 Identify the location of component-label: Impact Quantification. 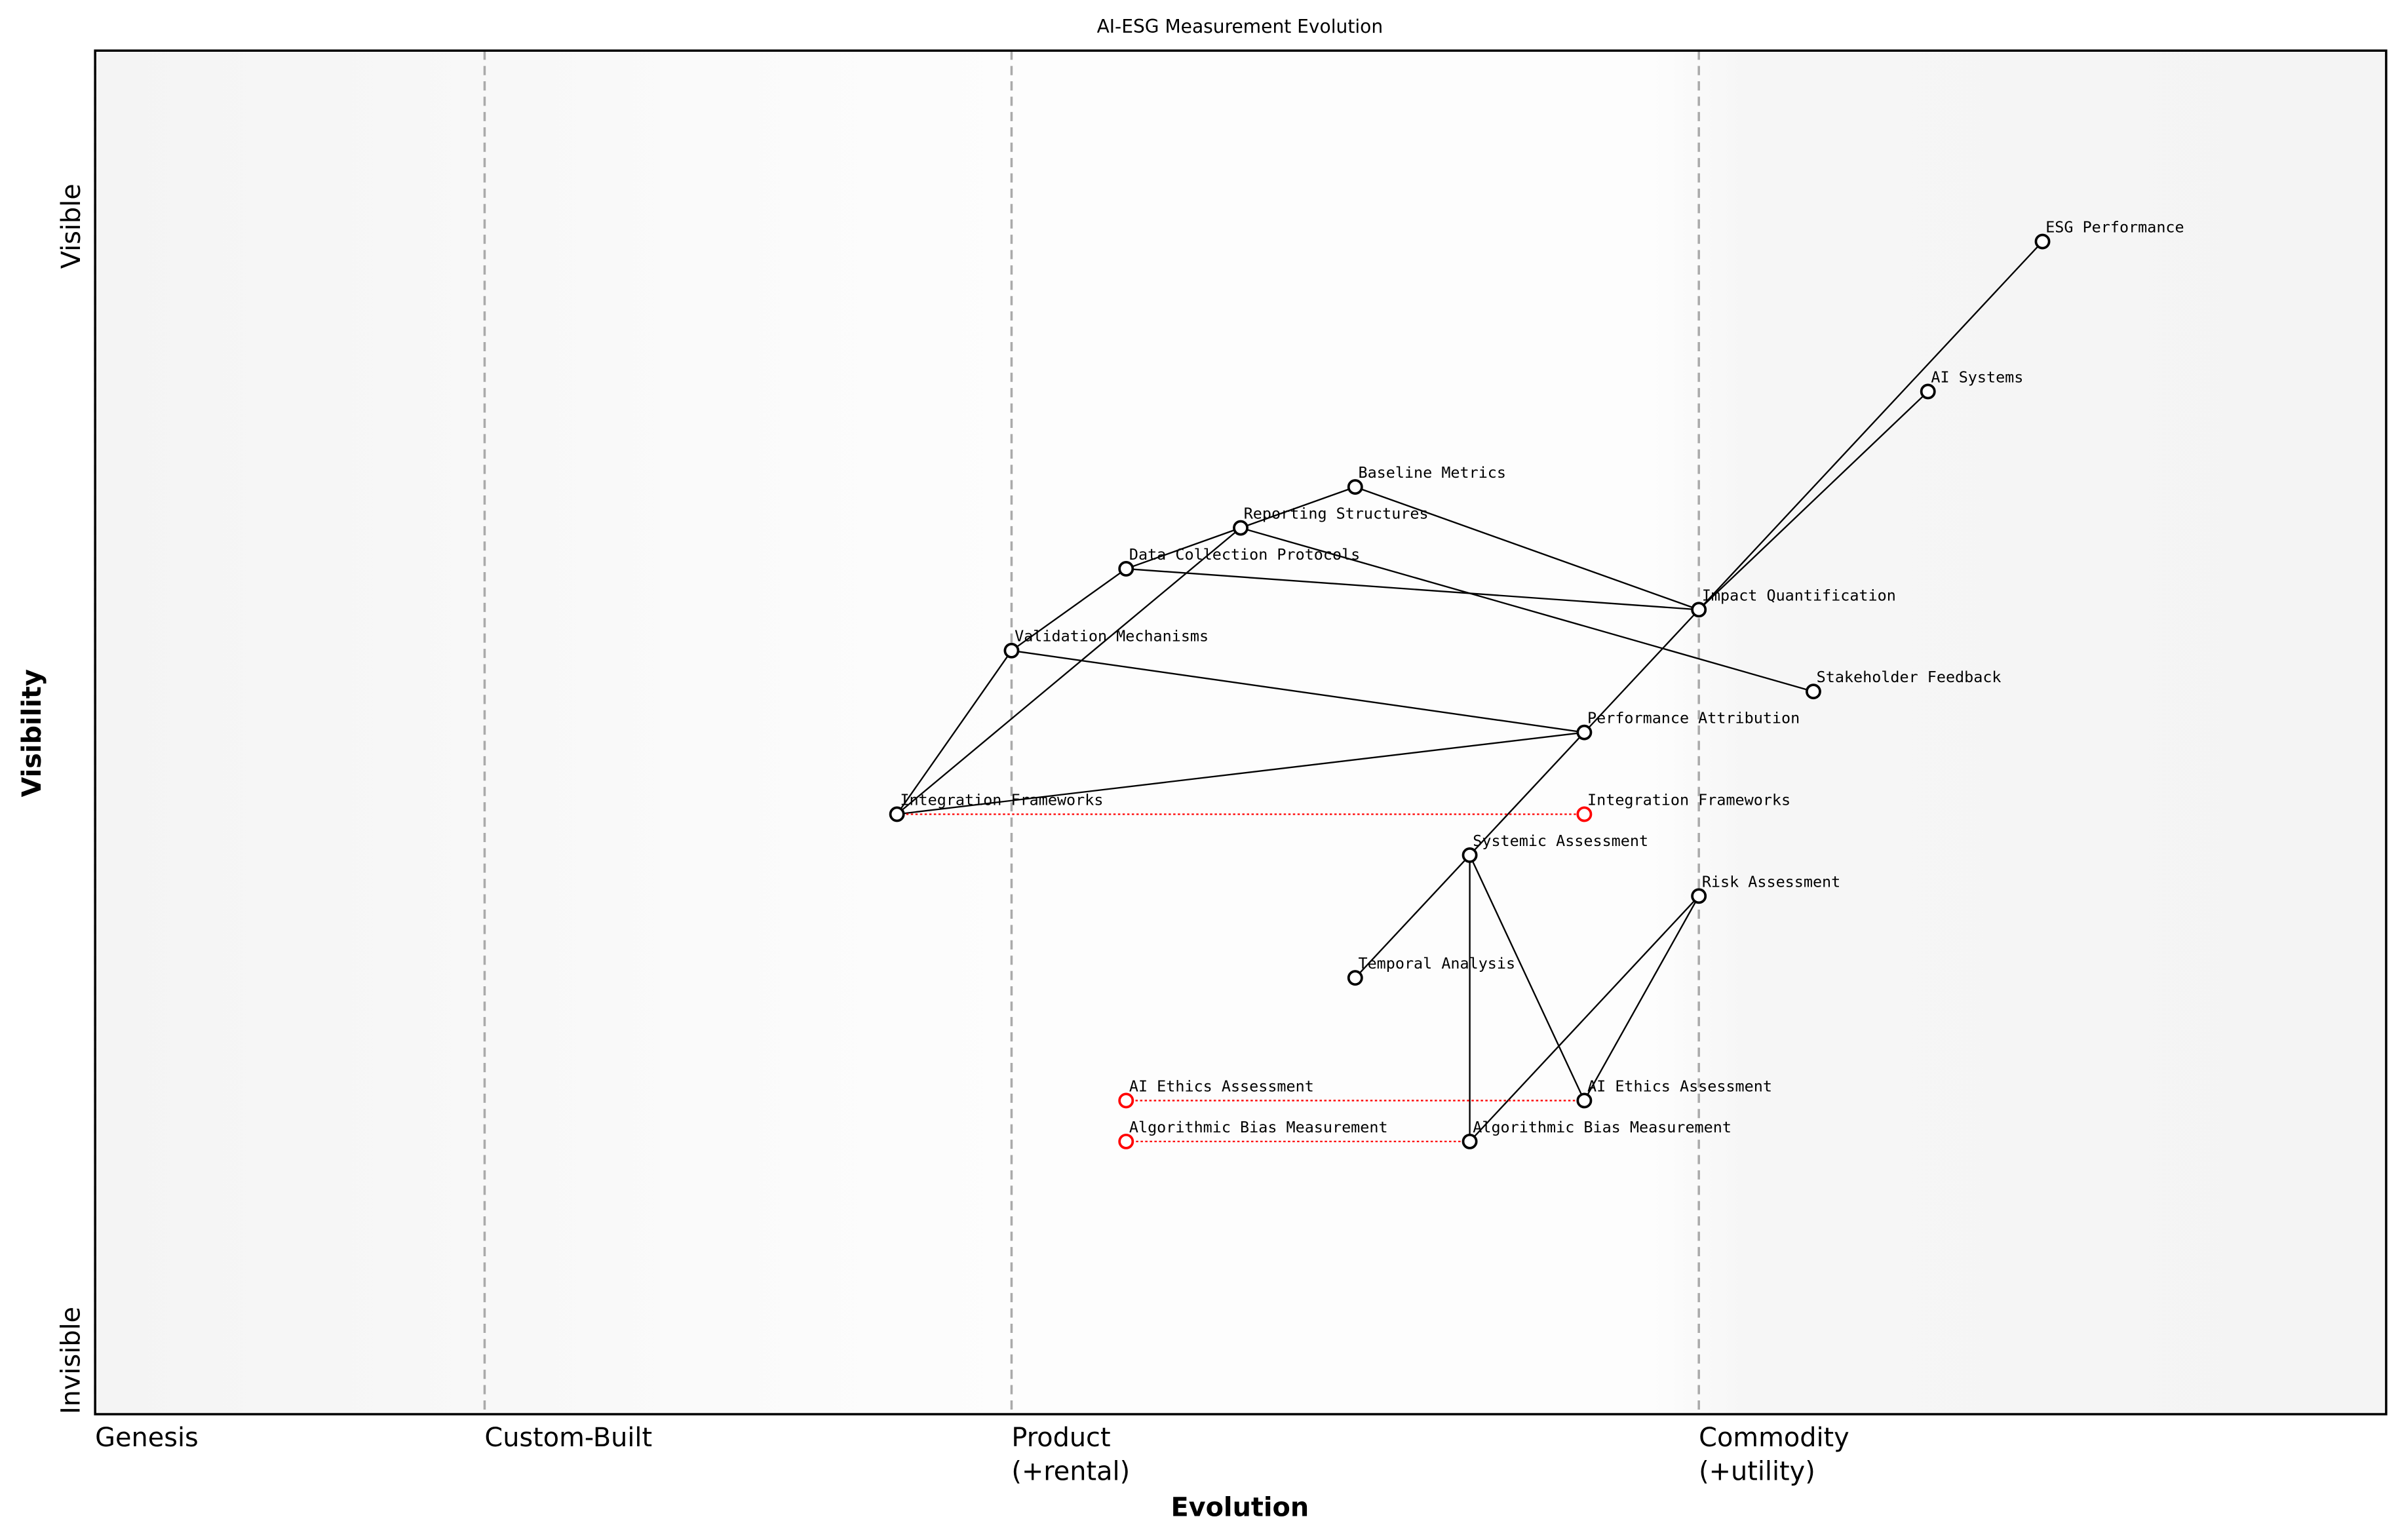
(1799, 595).